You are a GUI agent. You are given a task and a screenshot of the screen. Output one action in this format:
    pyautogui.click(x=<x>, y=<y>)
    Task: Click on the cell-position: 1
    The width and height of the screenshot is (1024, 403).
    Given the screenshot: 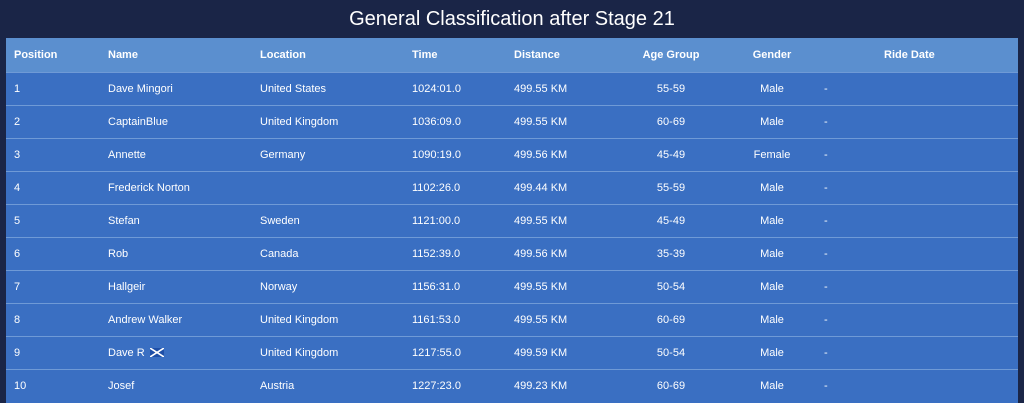 What is the action you would take?
    pyautogui.click(x=57, y=89)
    